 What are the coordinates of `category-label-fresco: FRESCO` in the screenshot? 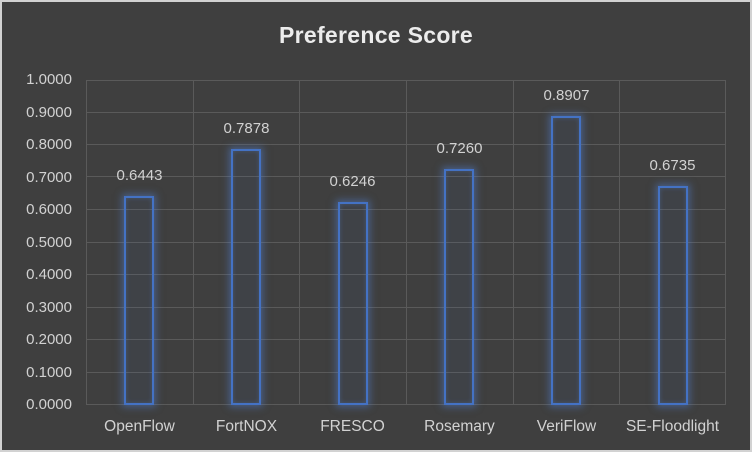 It's located at (352, 426).